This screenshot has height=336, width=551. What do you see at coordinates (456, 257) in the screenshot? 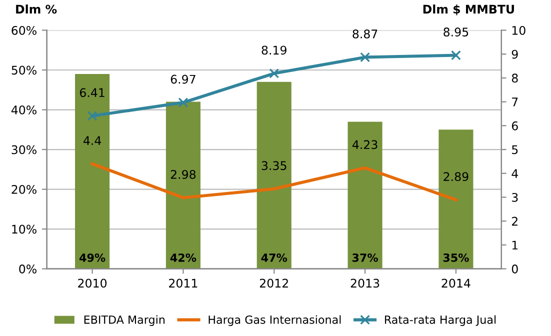
I see `data-label: 35%` at bounding box center [456, 257].